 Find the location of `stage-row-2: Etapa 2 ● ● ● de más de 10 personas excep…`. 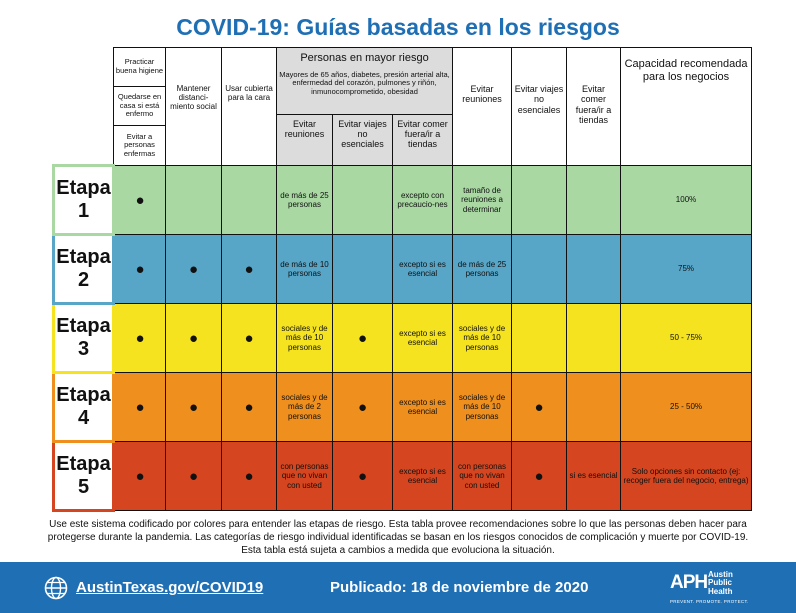

stage-row-2: Etapa 2 ● ● ● de más de 10 personas excep… is located at coordinates (402, 269).